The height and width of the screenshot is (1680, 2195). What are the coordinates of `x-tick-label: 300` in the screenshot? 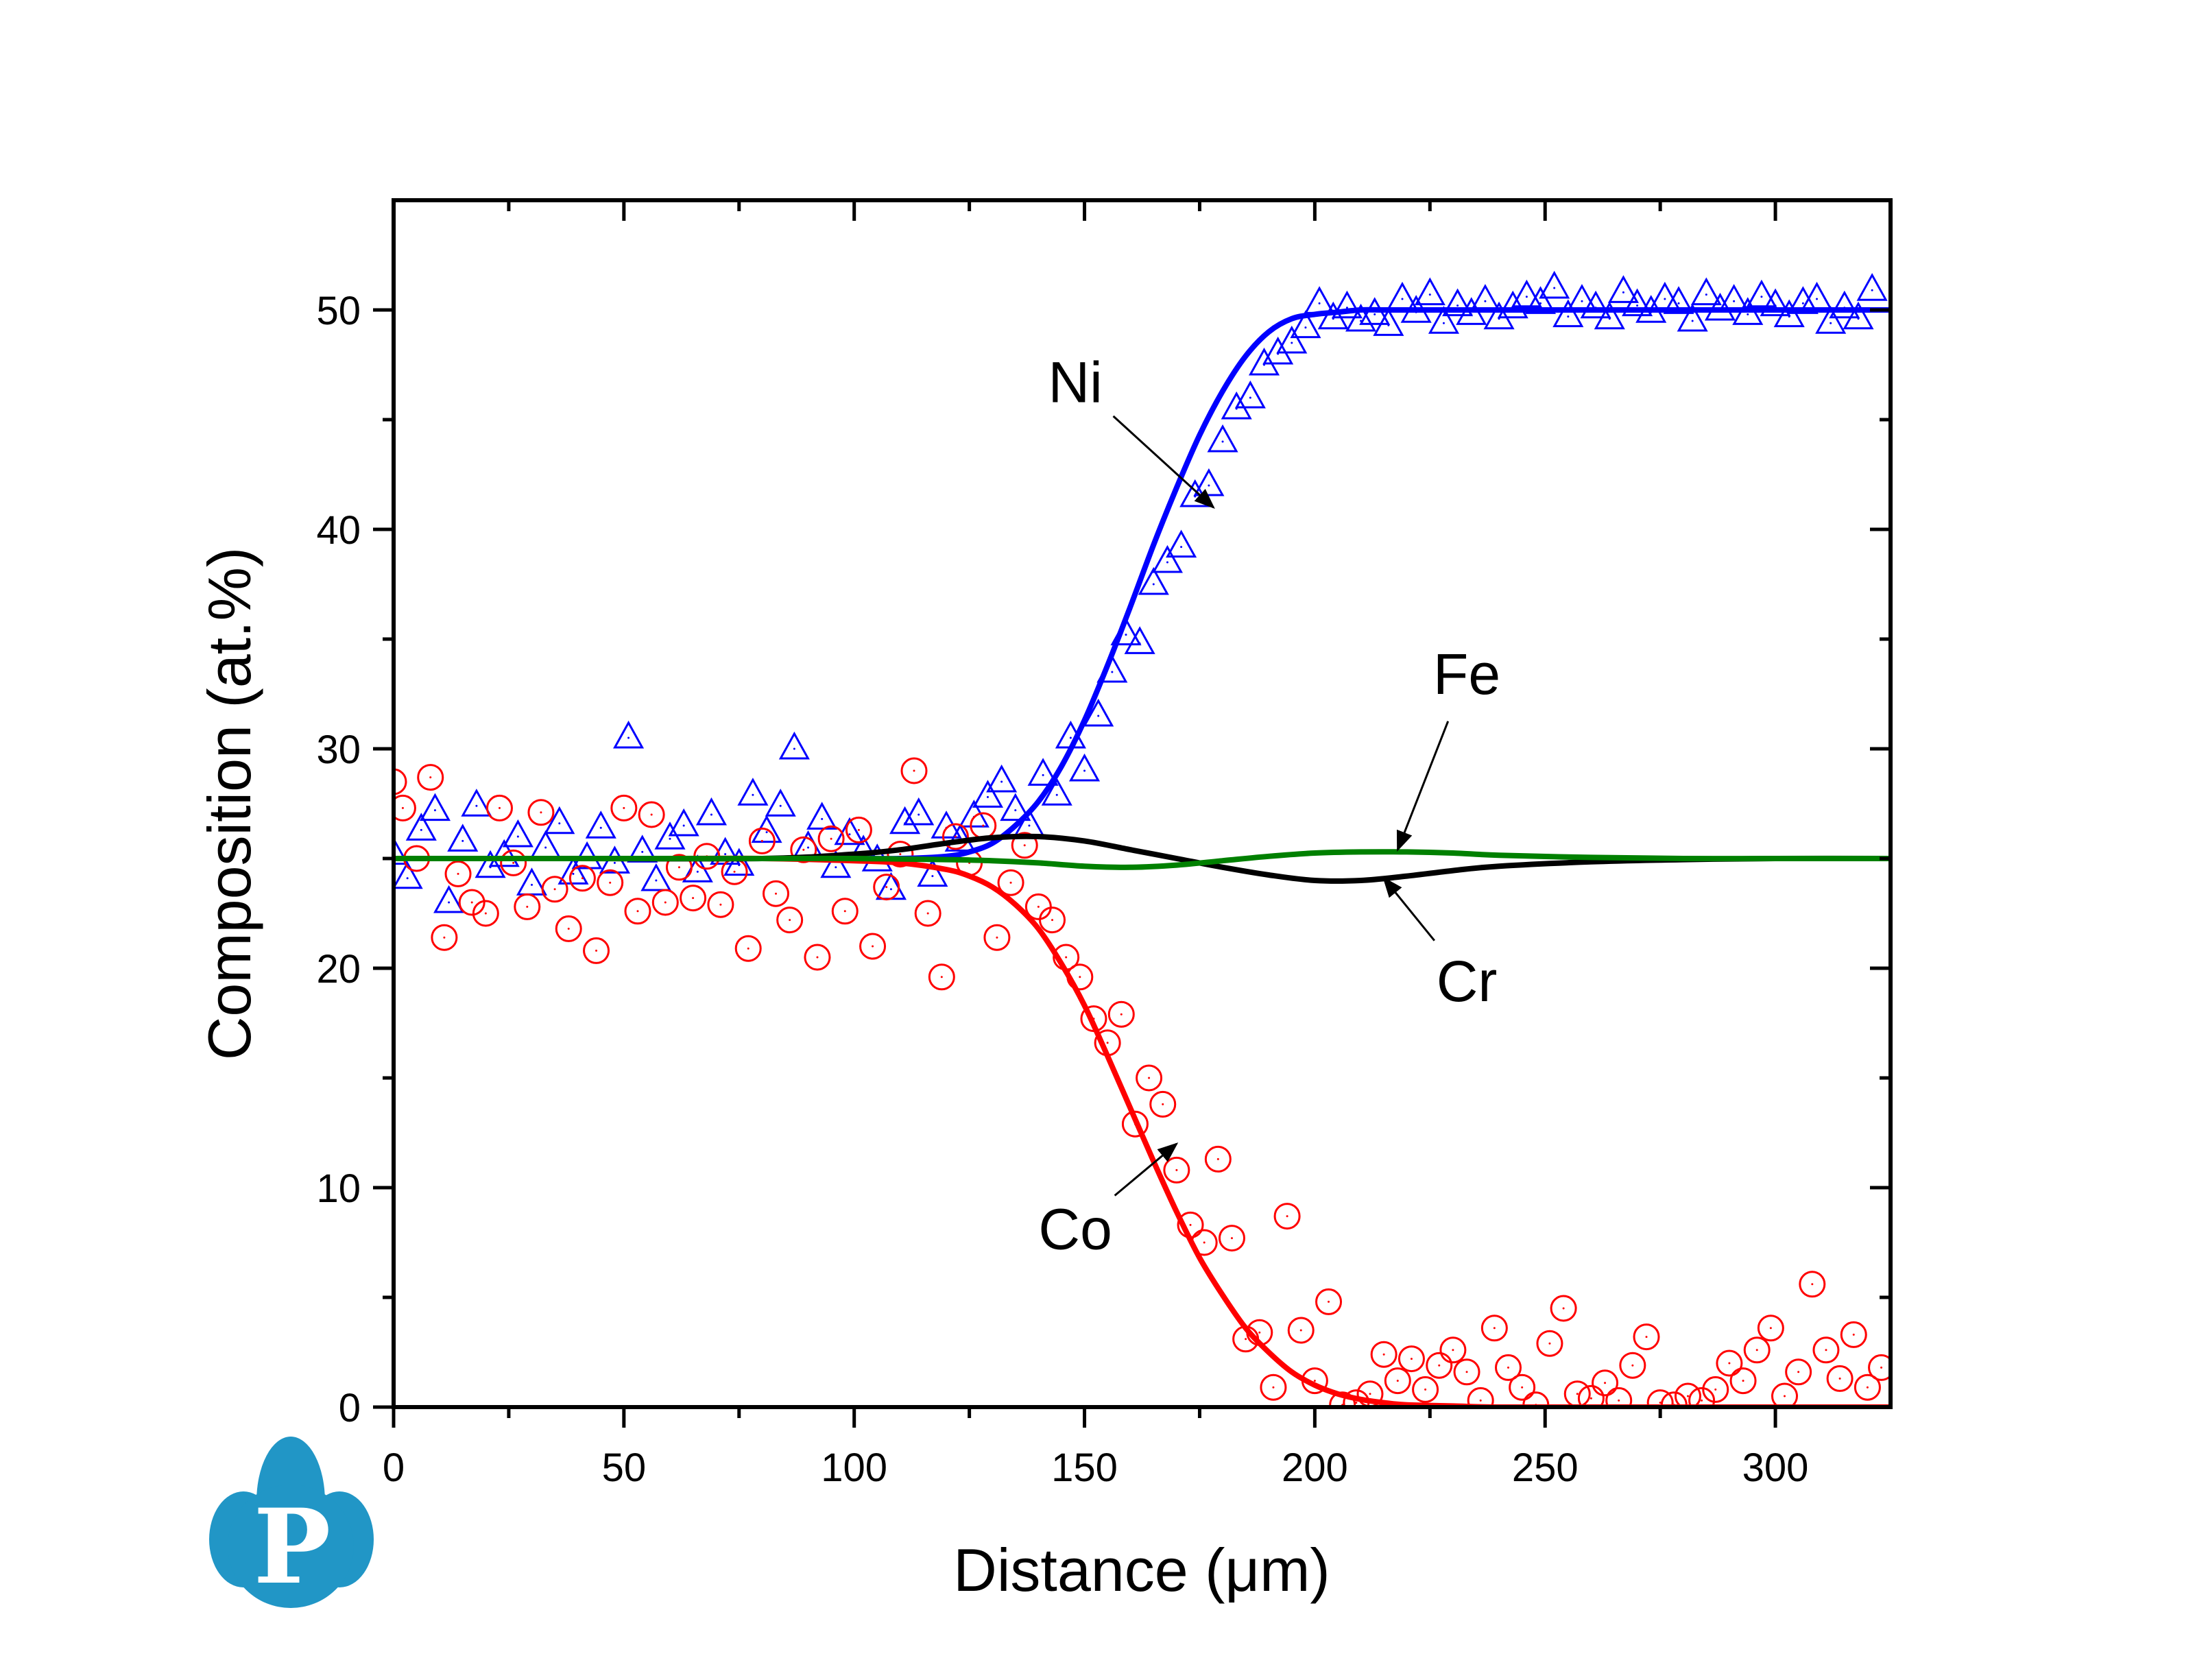 It's located at (1775, 1467).